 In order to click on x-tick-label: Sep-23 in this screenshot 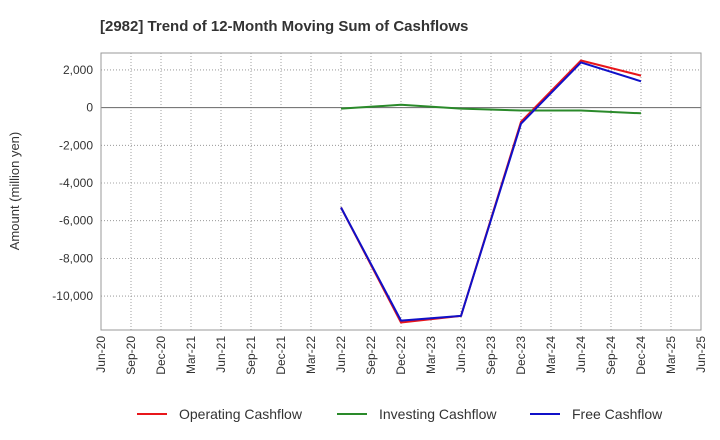, I will do `click(491, 355)`.